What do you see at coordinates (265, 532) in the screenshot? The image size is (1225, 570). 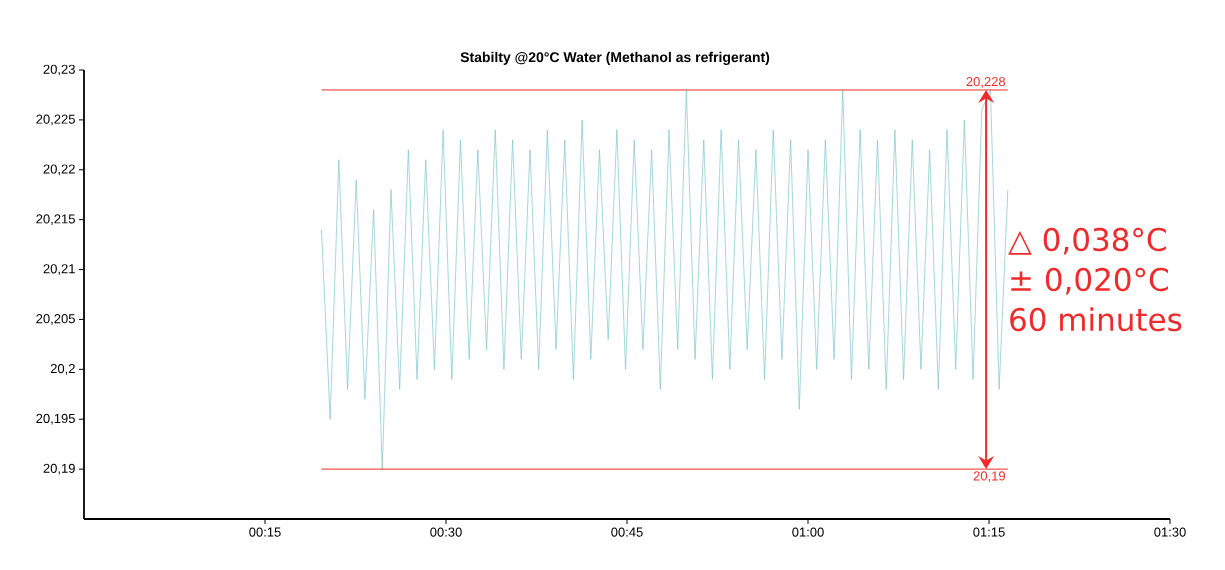 I see `x-tick-label: 00:15` at bounding box center [265, 532].